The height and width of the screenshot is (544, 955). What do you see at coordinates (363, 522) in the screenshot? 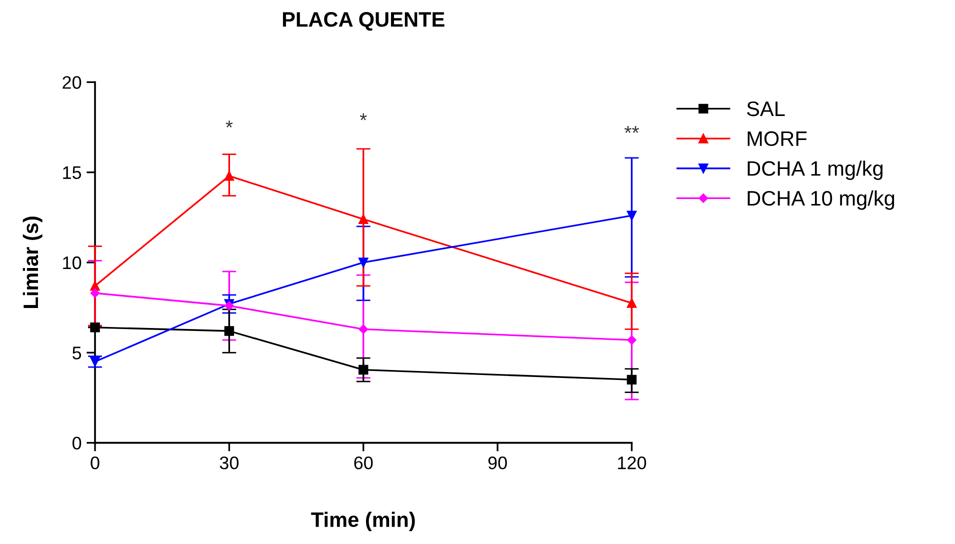
I see `x-axis-title: Time (min)` at bounding box center [363, 522].